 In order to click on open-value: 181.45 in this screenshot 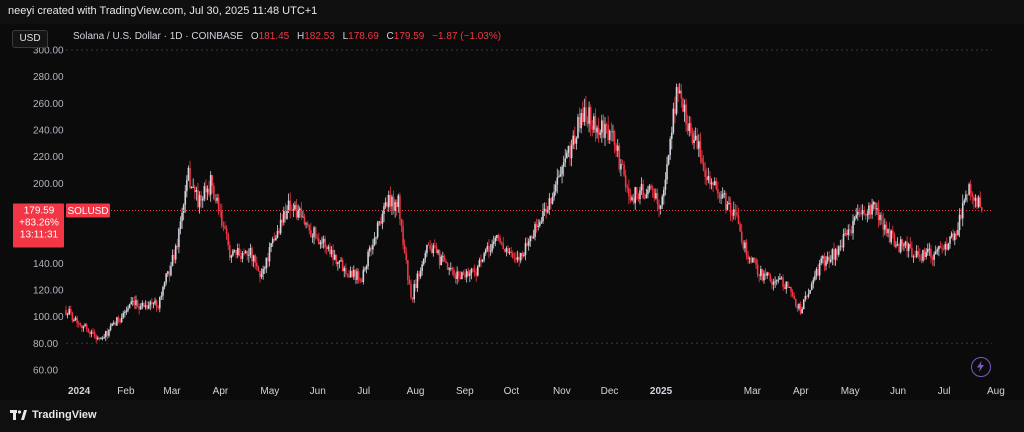, I will do `click(274, 36)`.